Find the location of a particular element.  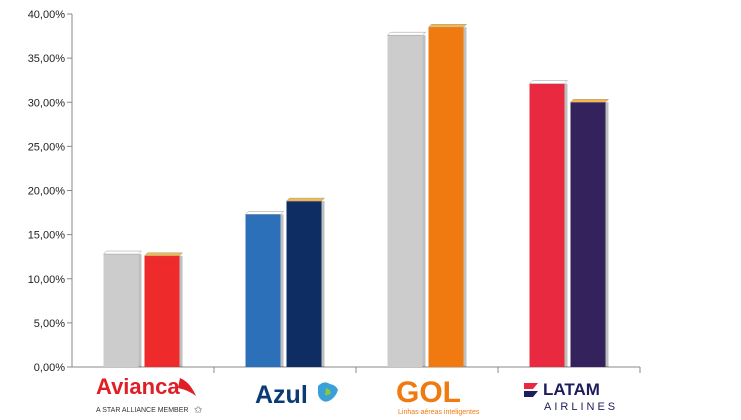

avianca-logo: Avianca A STAR ALLIANCE MEMBER ✩ is located at coordinates (149, 395).